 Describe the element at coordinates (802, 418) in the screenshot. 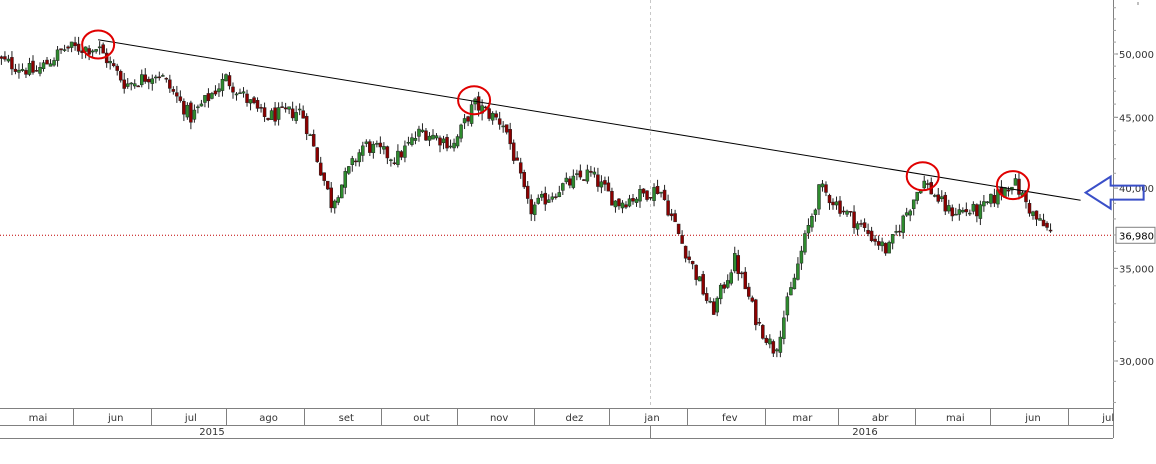

I see `x-month-label: mar` at that location.